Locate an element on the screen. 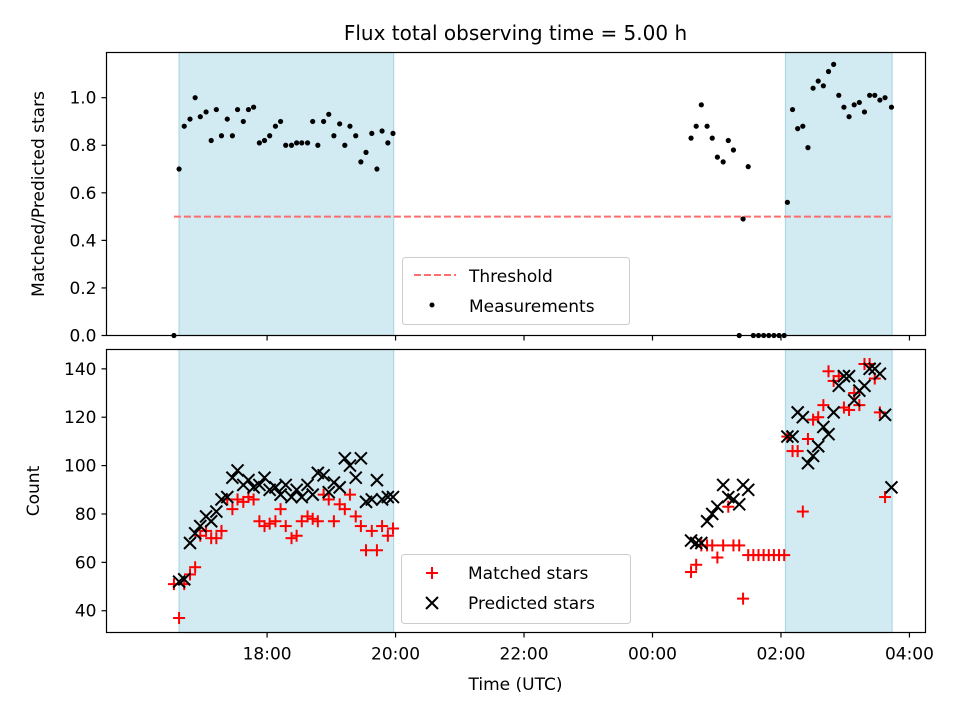  matched-legend-label: Matched stars is located at coordinates (528, 574).